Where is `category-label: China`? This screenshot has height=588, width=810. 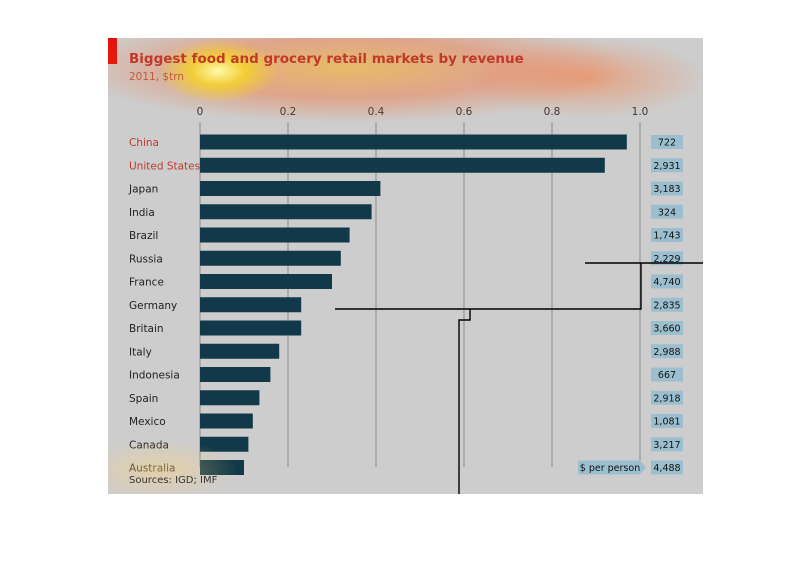
category-label: China is located at coordinates (144, 143).